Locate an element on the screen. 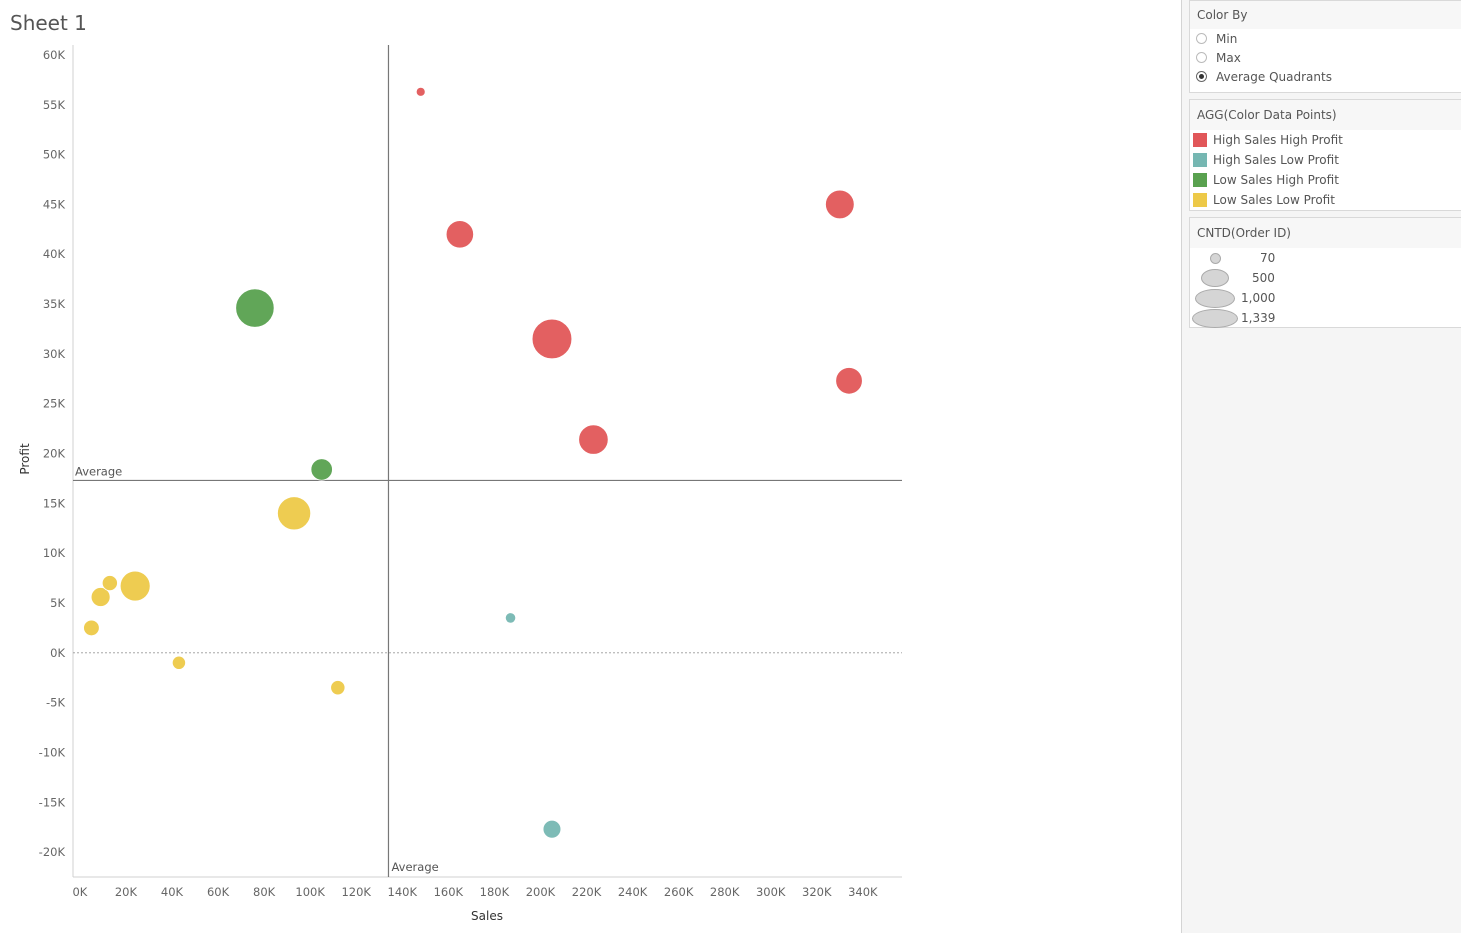 The image size is (1461, 933). x-tick-label: 20K is located at coordinates (126, 892).